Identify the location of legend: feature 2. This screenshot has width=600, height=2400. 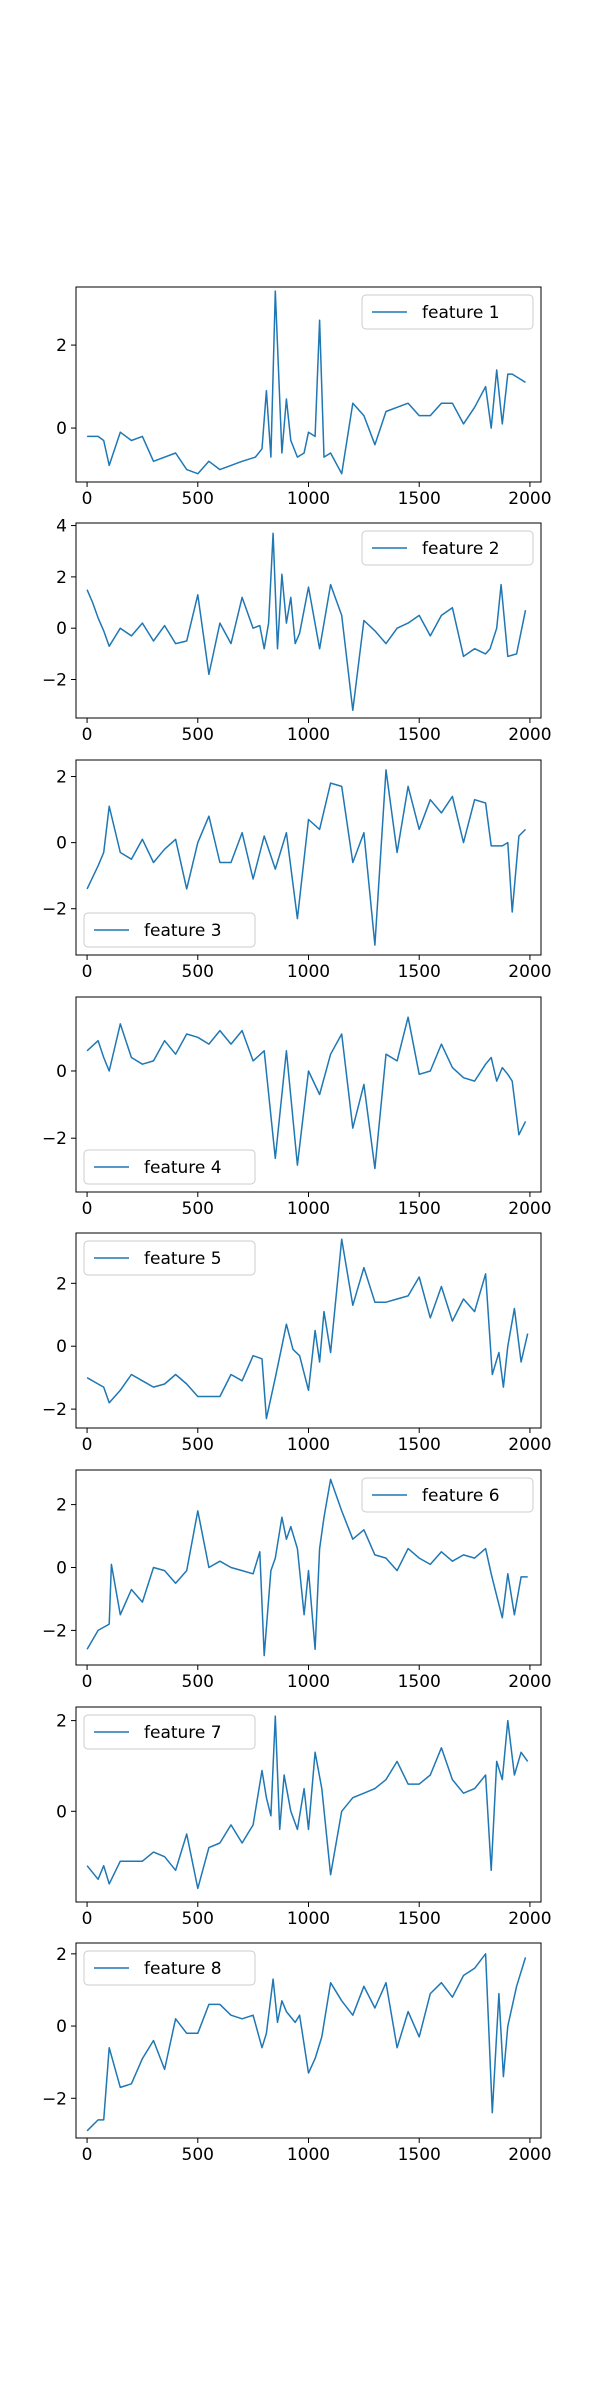
(447, 548).